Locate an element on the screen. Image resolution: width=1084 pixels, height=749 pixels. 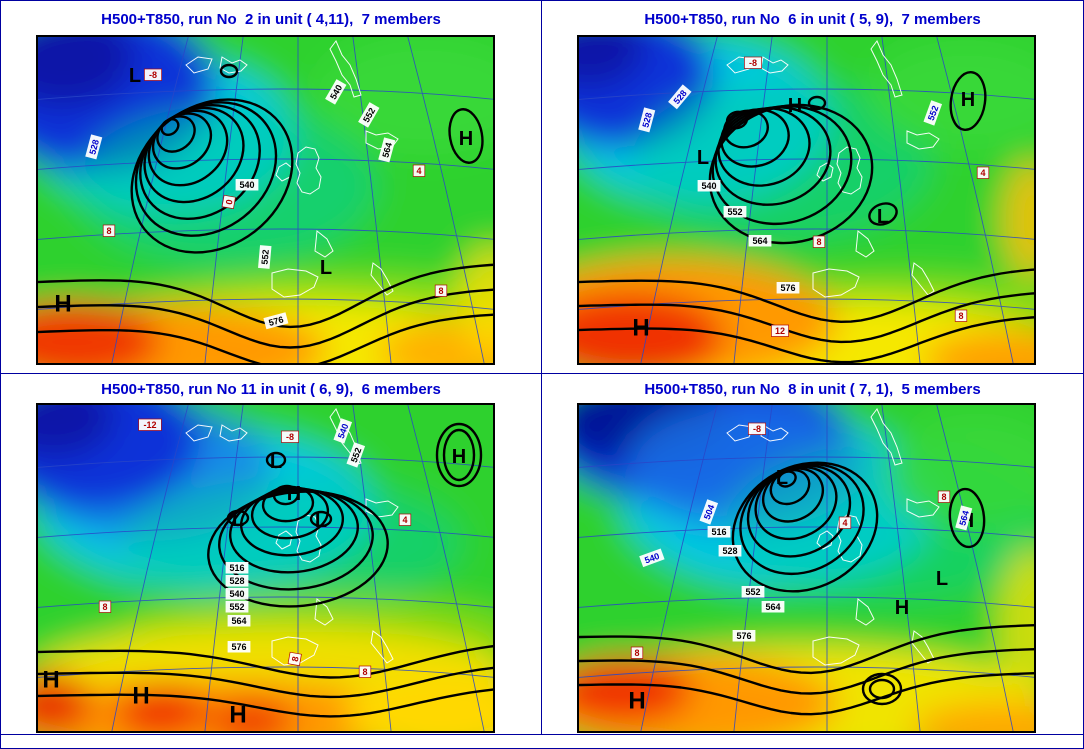
svg-text: 12 is located at coordinates (780, 331).